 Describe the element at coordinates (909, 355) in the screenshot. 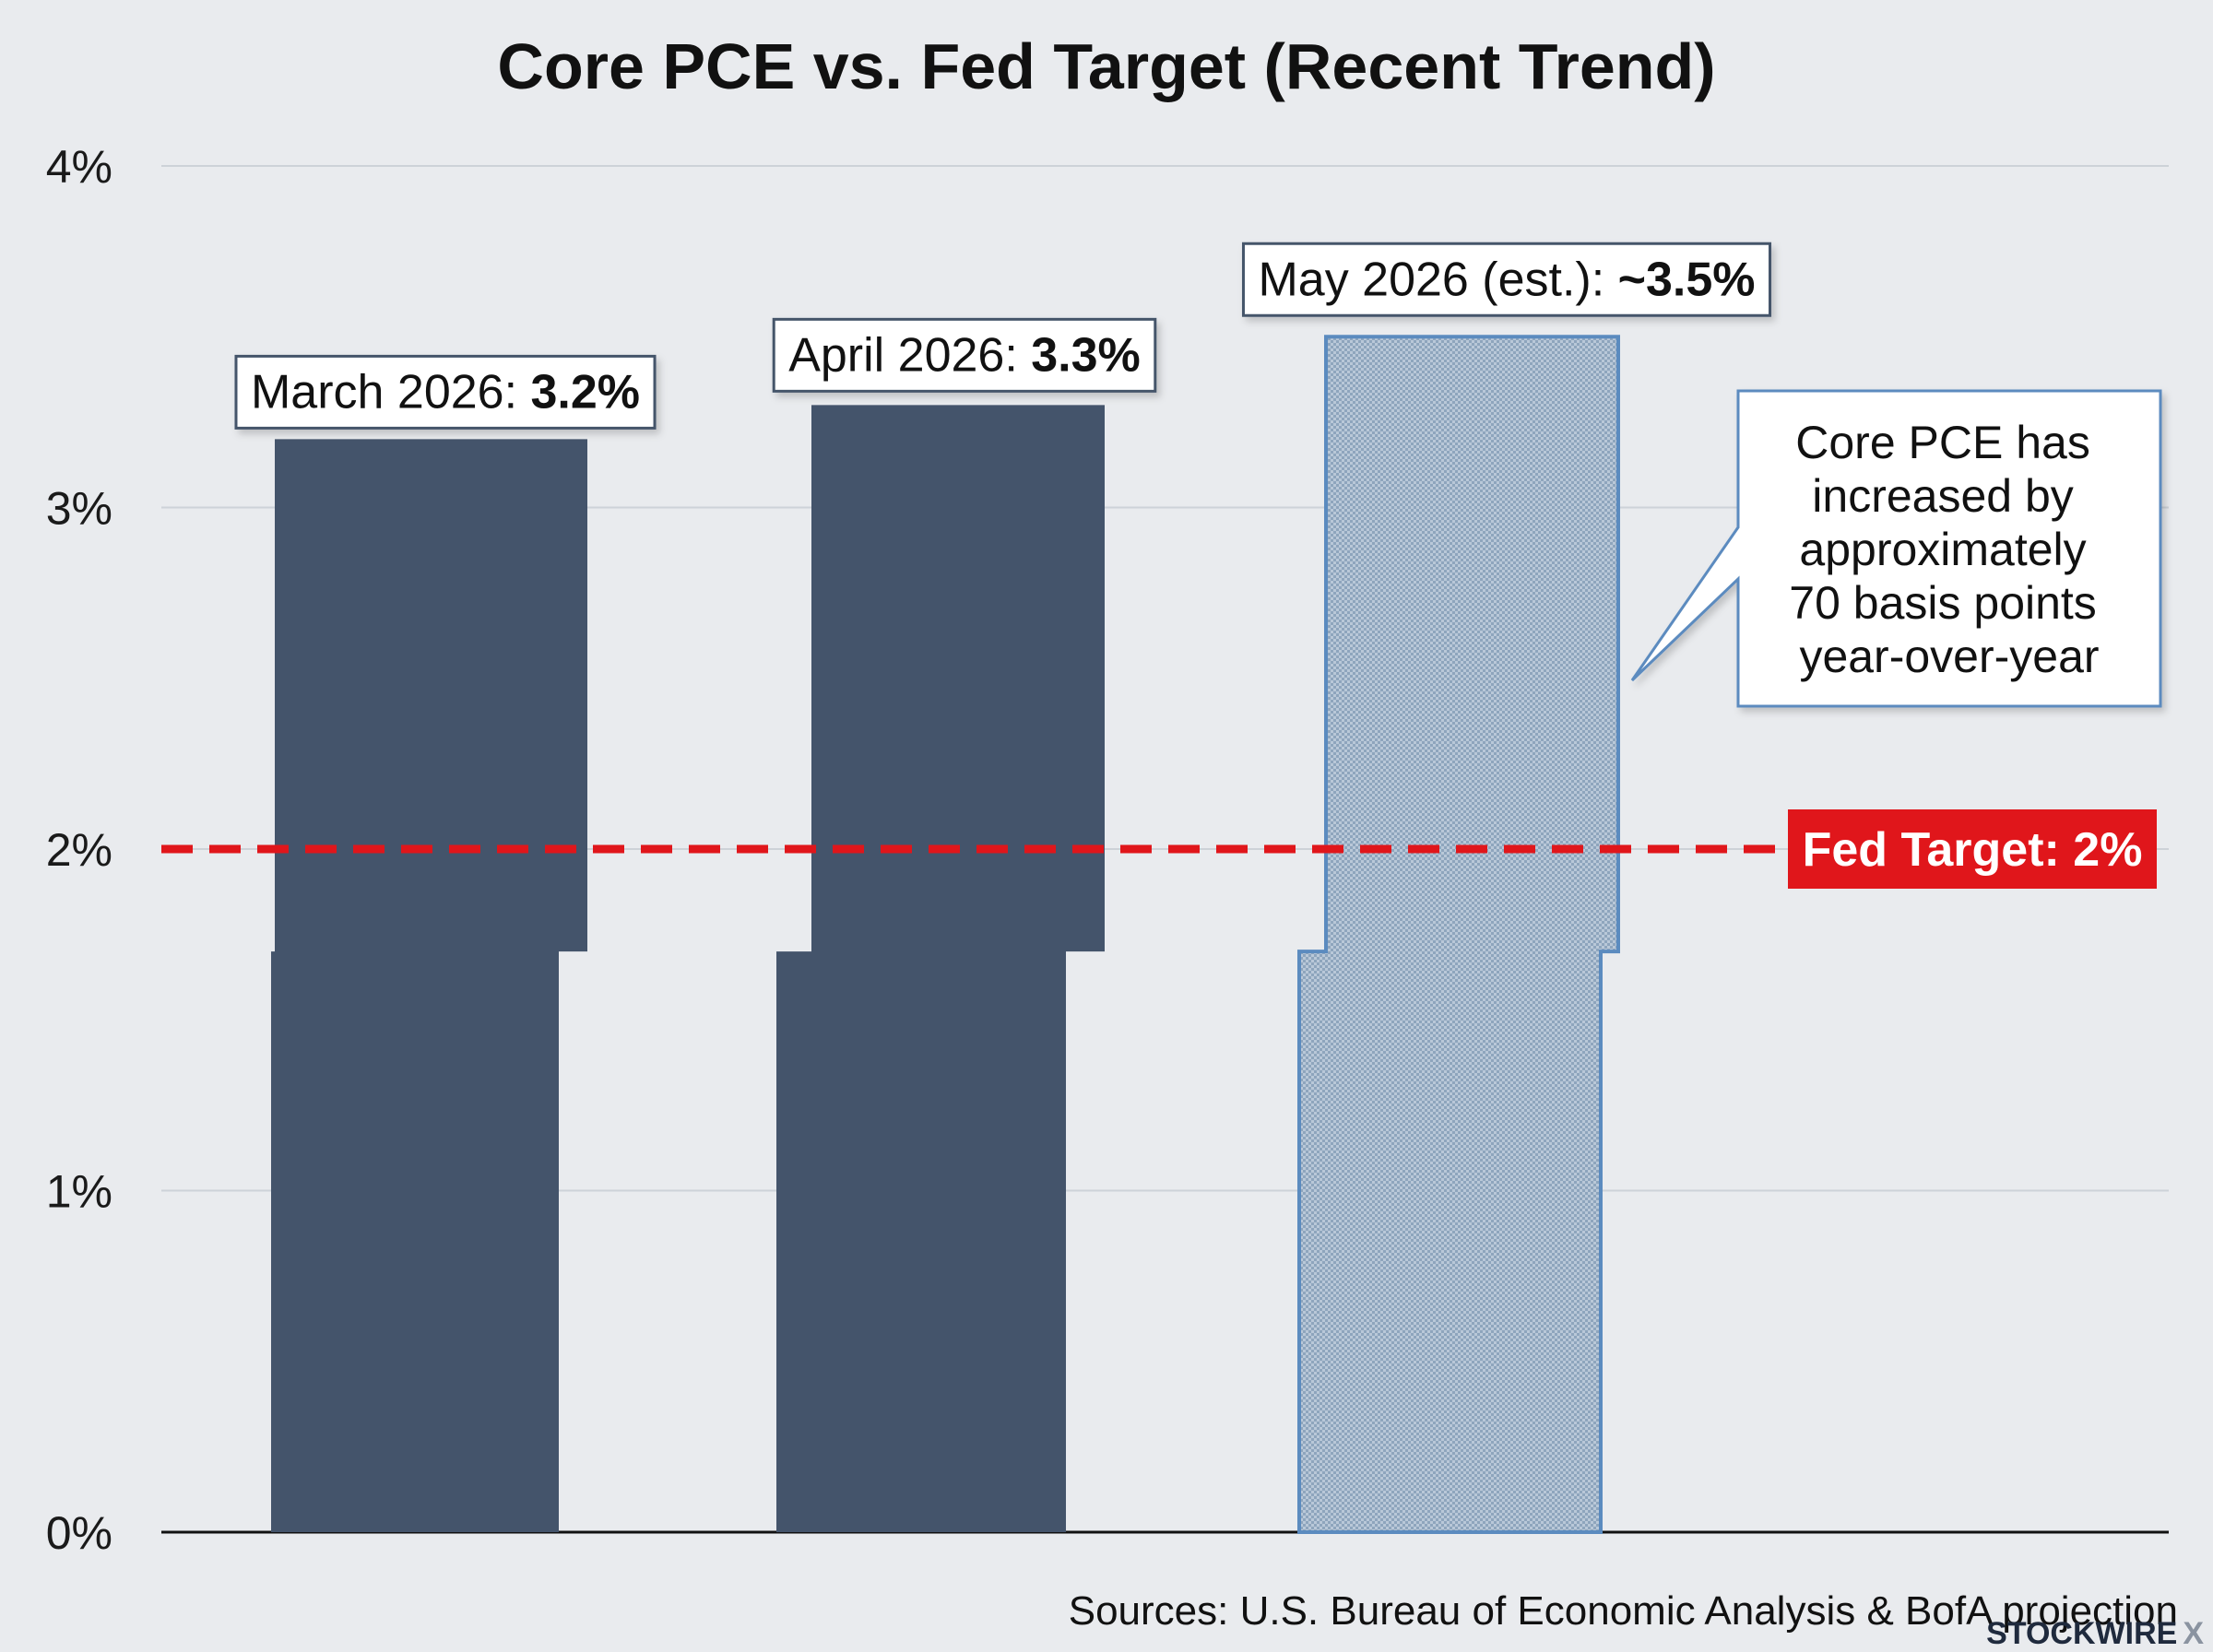

I see `data-label-category: April 2026:` at that location.